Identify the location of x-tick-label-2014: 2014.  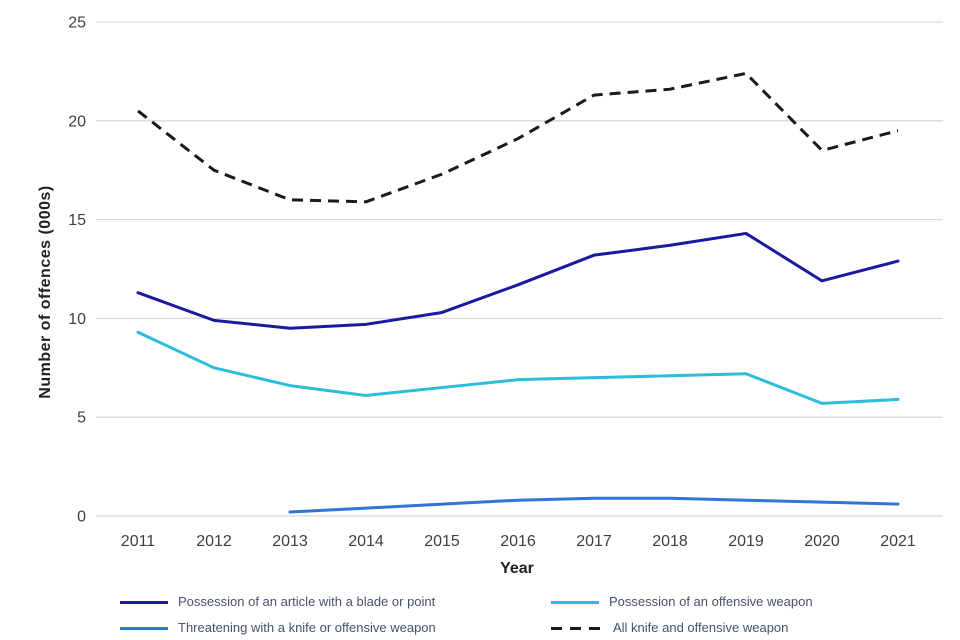
(366, 541).